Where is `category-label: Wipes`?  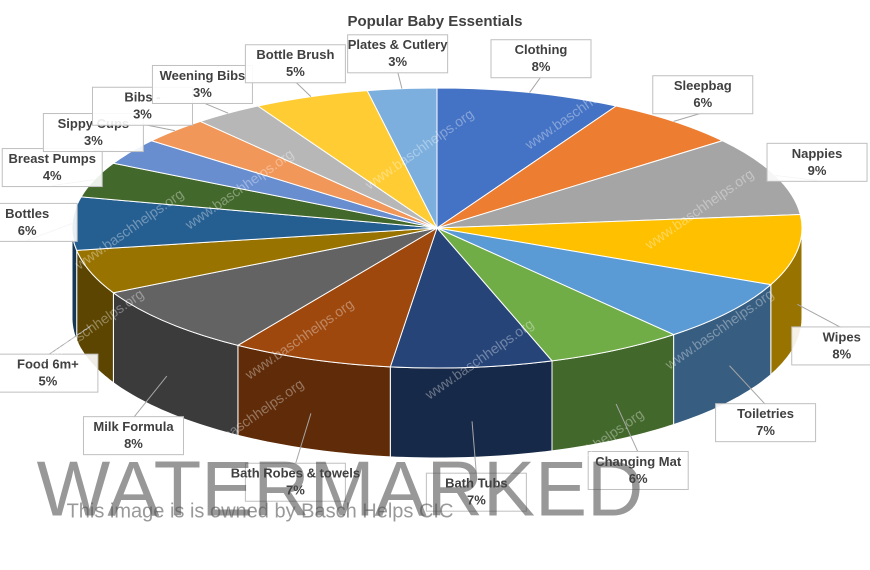
category-label: Wipes is located at coordinates (842, 336).